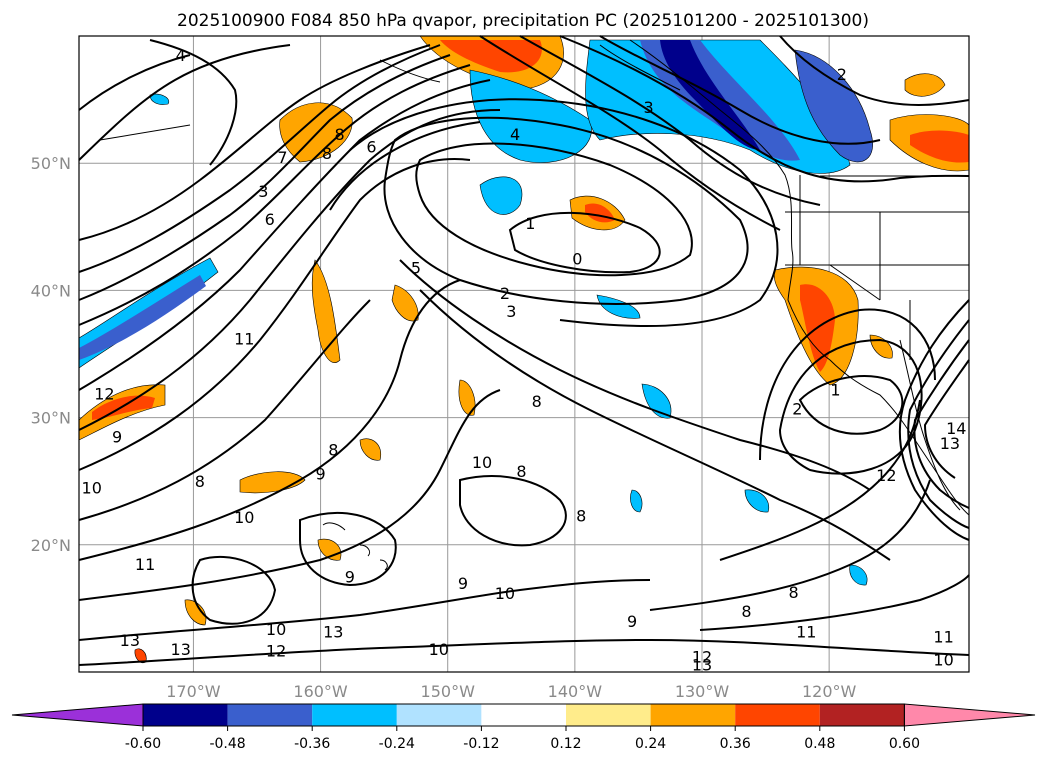 The width and height of the screenshot is (1047, 765). Describe the element at coordinates (270, 100) in the screenshot. I see `coastline-aleutians` at that location.